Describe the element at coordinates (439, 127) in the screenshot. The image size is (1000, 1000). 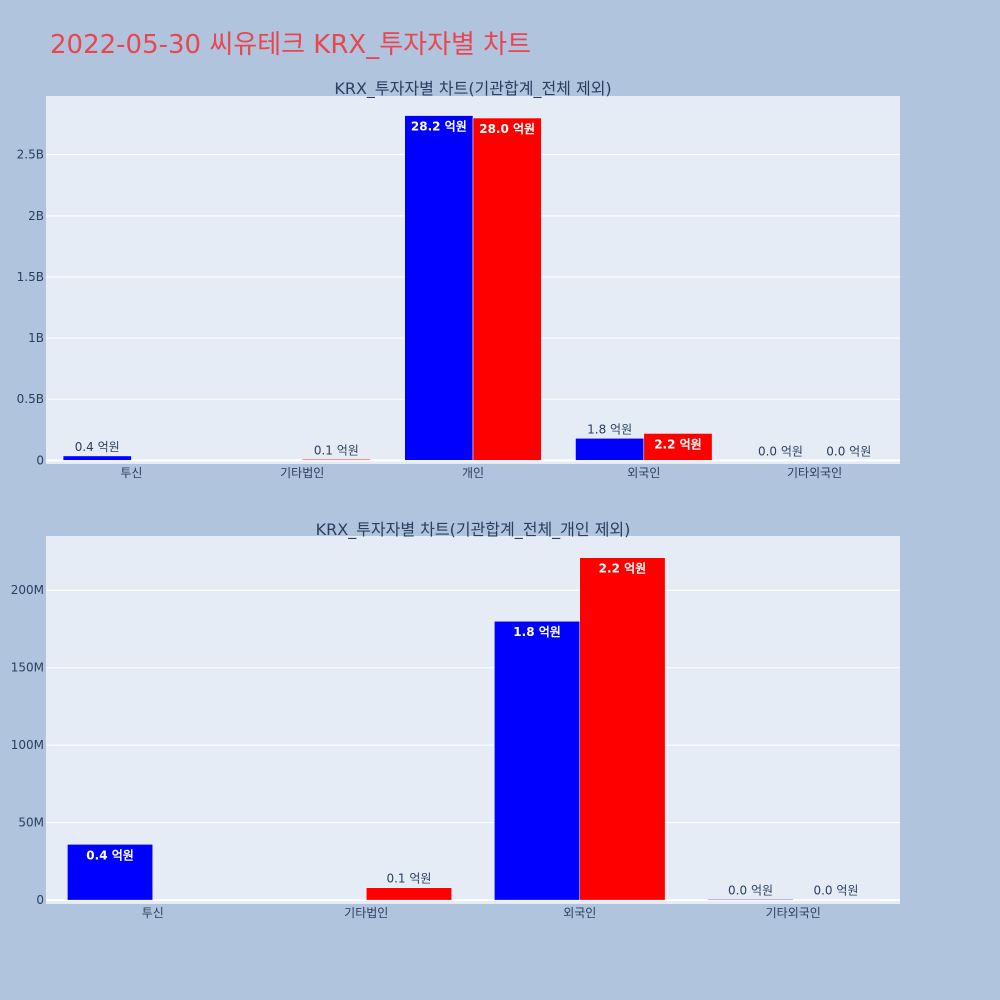
I see `data-label: 28.2 억원` at that location.